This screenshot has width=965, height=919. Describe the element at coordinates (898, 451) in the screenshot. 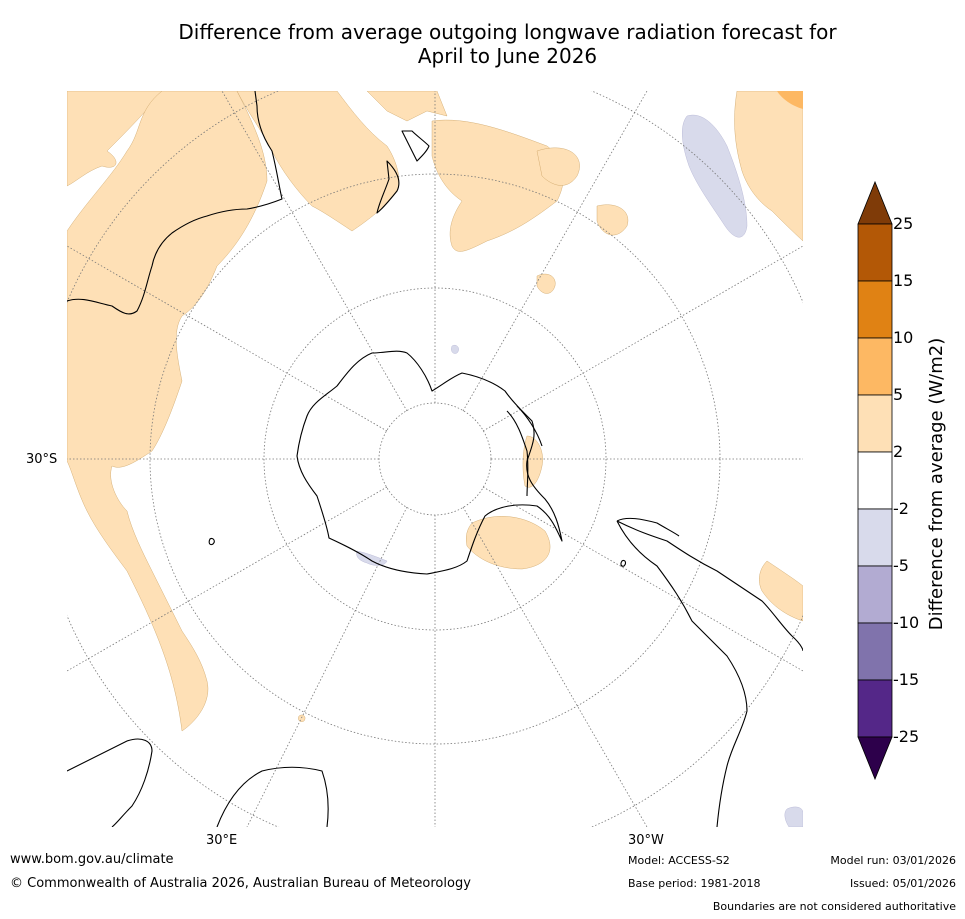

I see `colorbar-tick-label: 2` at that location.